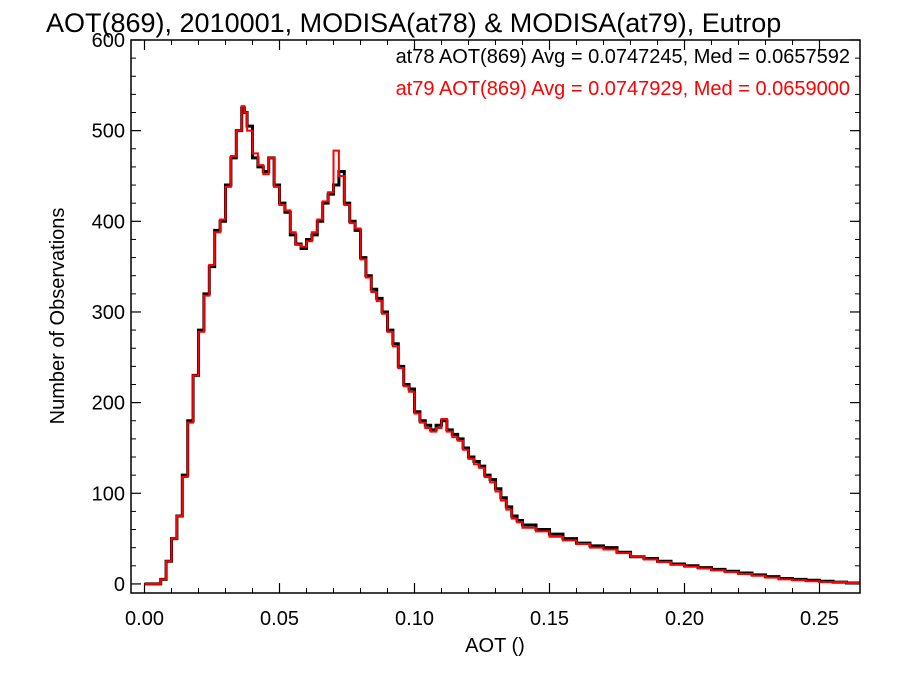  Describe the element at coordinates (549, 619) in the screenshot. I see `x-tick-label: 0.15` at that location.